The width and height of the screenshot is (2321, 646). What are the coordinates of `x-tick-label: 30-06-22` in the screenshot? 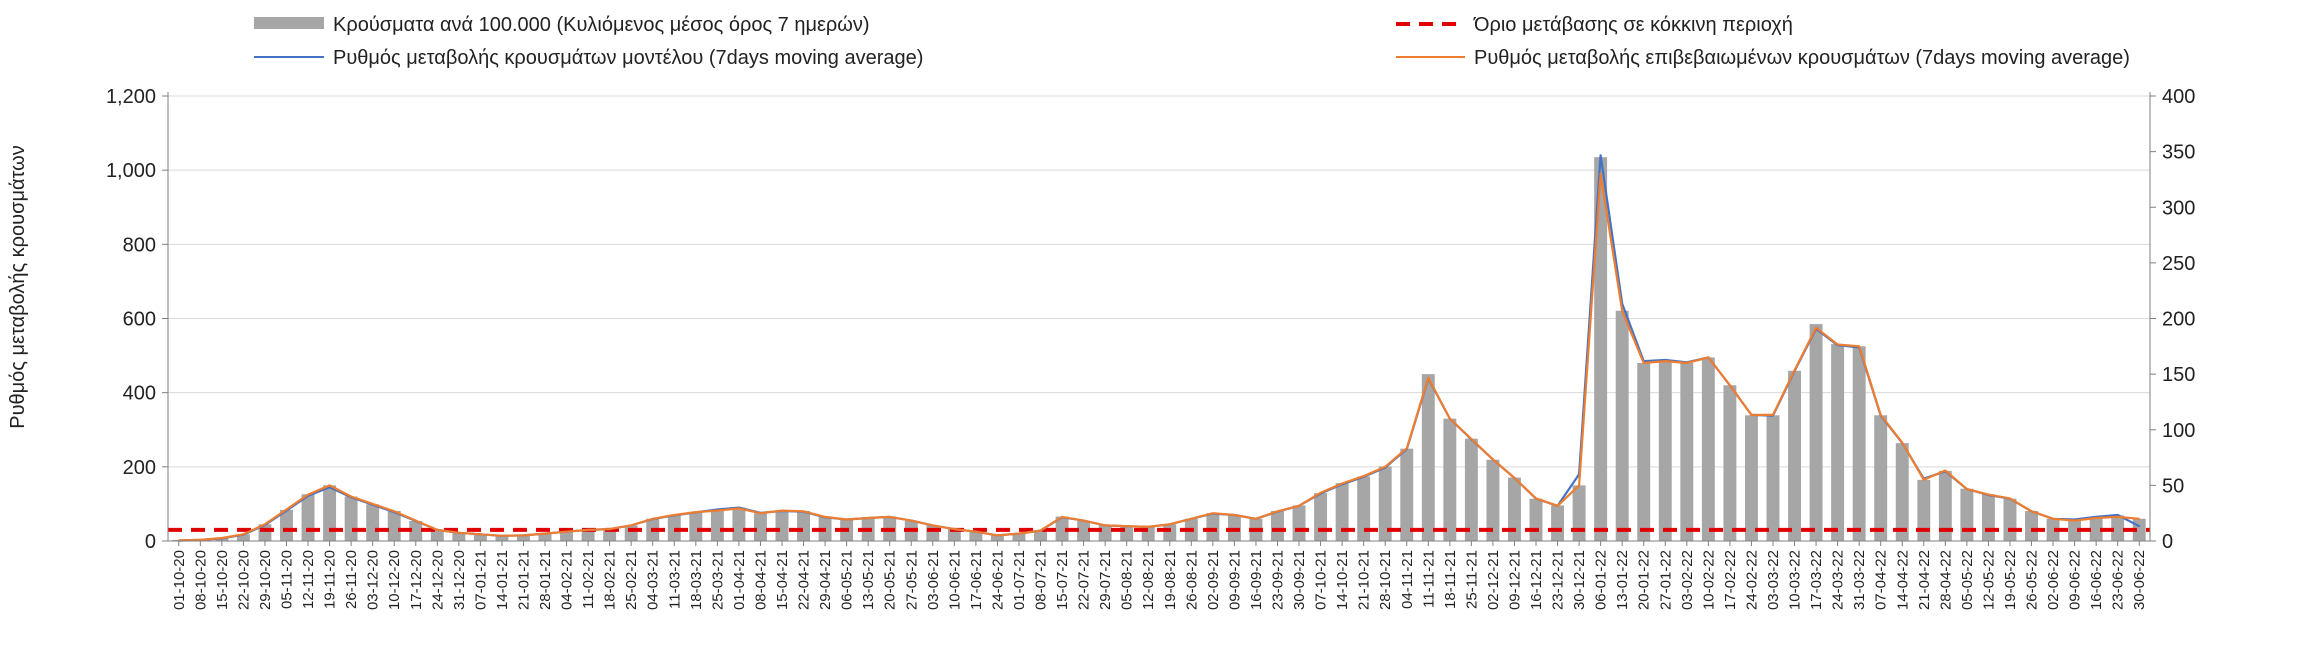 It's located at (2139, 580).